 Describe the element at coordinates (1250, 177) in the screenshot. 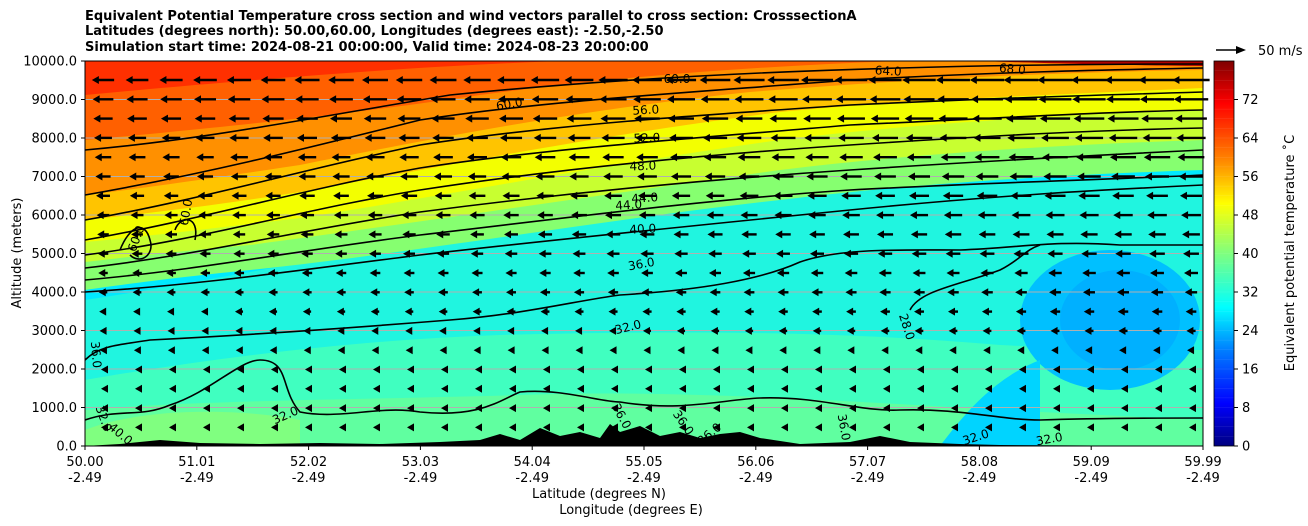

I see `colorbar-tick-label: 56` at that location.